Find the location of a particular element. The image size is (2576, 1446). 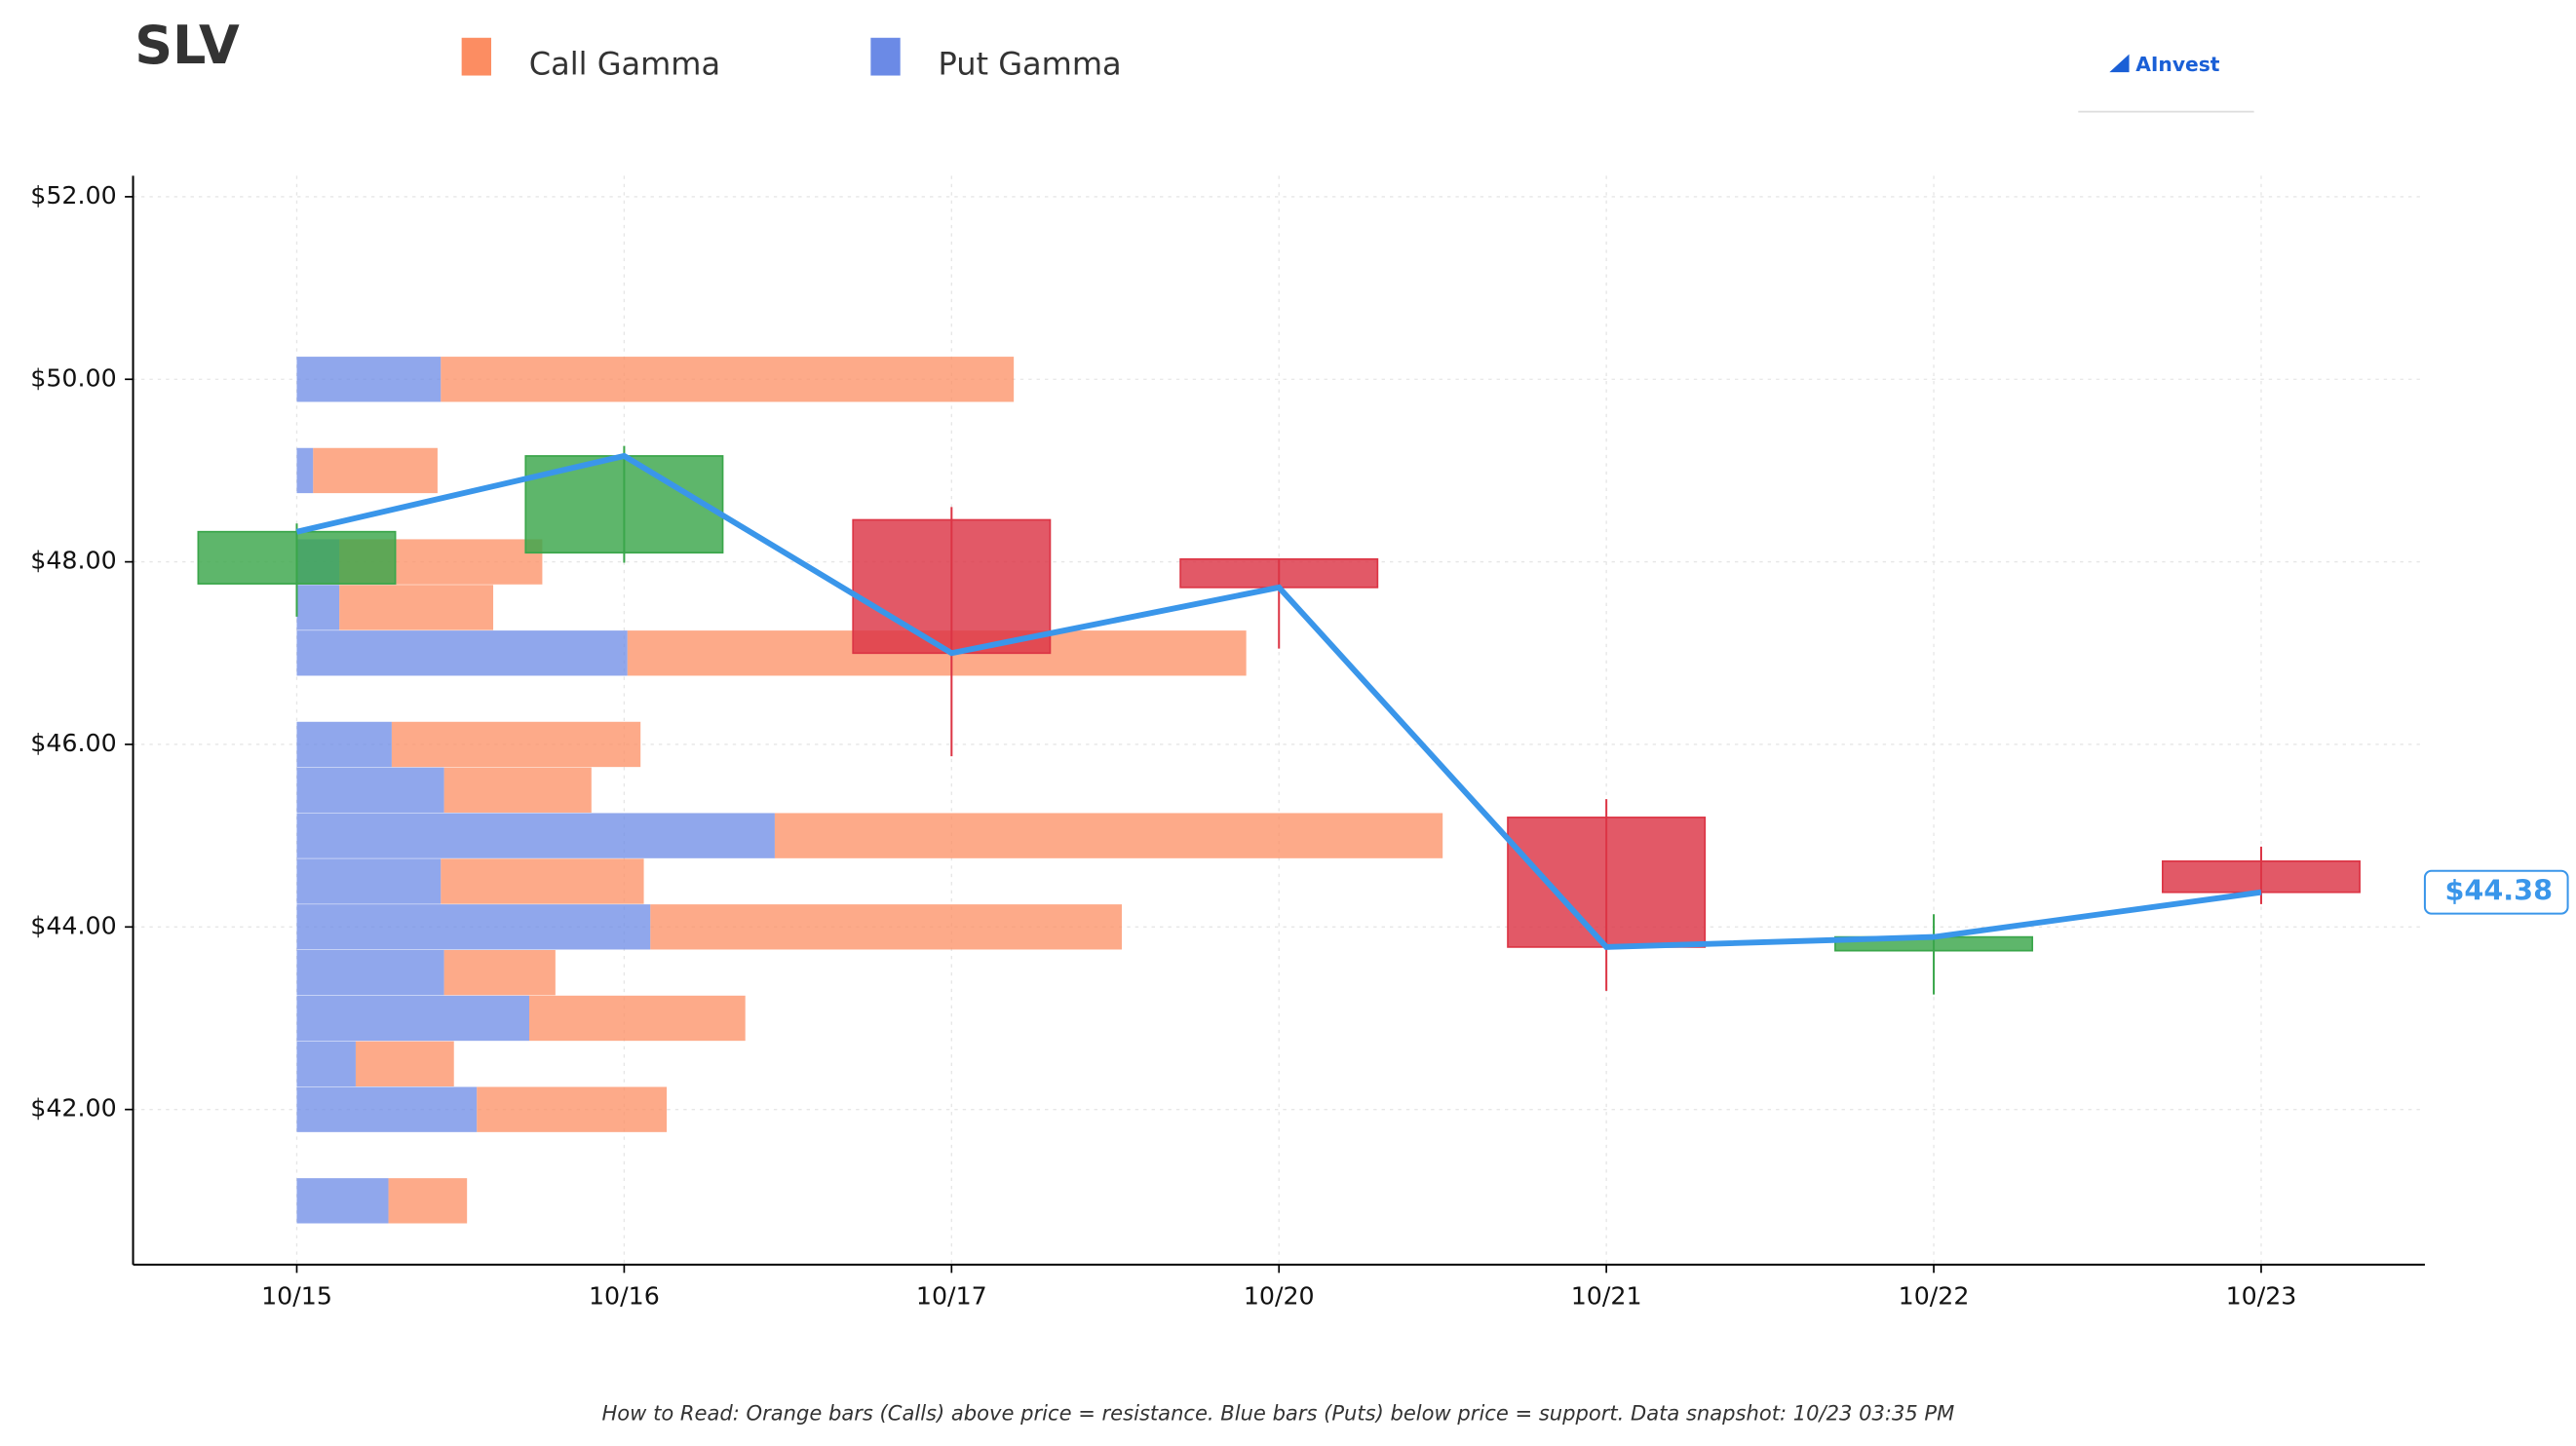

x-tick-label: 10/15 is located at coordinates (296, 1296).